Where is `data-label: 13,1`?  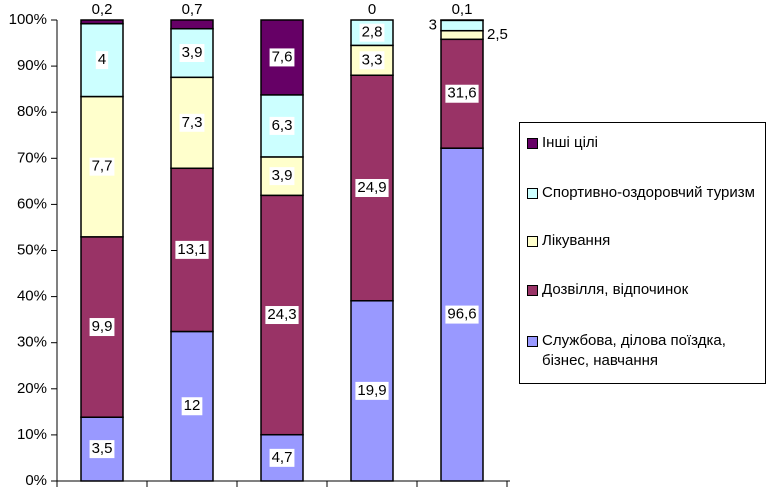 data-label: 13,1 is located at coordinates (191, 249).